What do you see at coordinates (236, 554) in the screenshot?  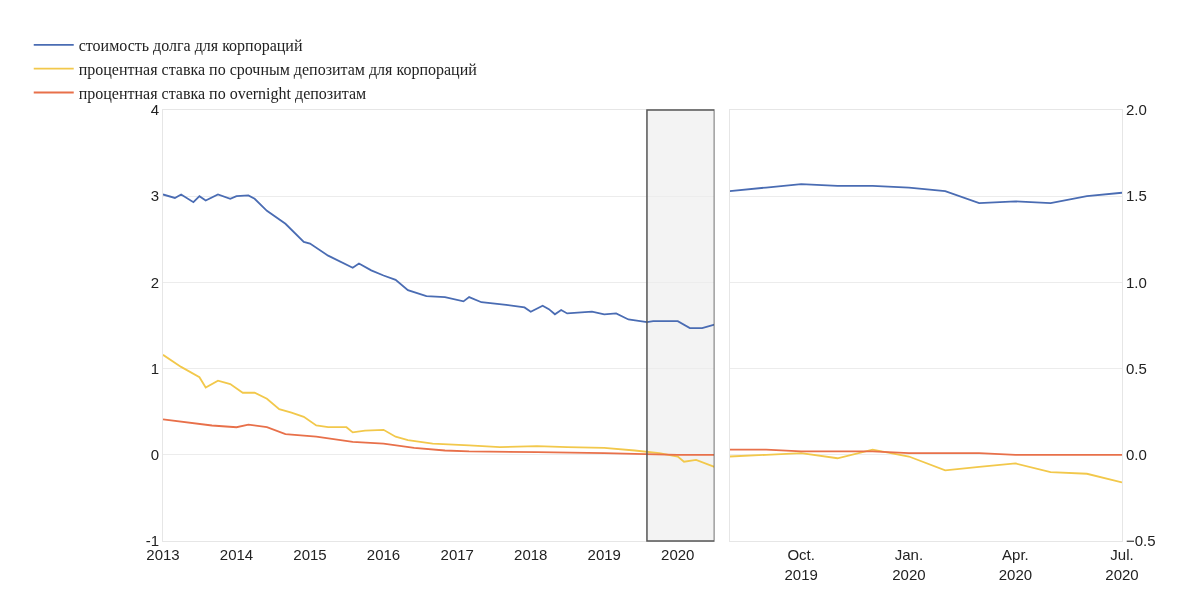 I see `x-tick-label: 2014` at bounding box center [236, 554].